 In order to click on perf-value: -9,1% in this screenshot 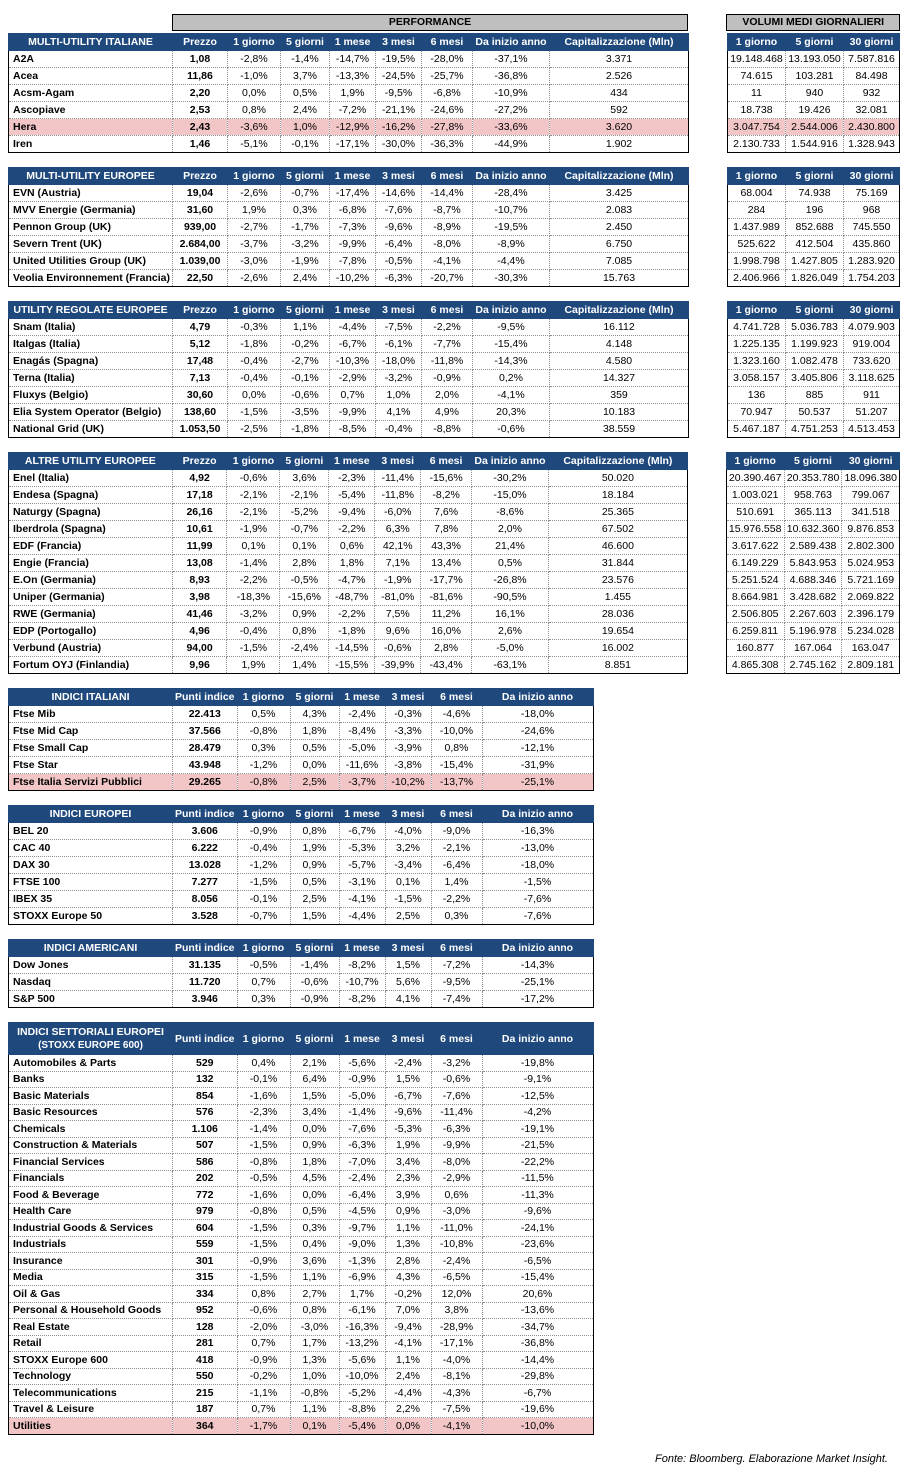, I will do `click(537, 1079)`.